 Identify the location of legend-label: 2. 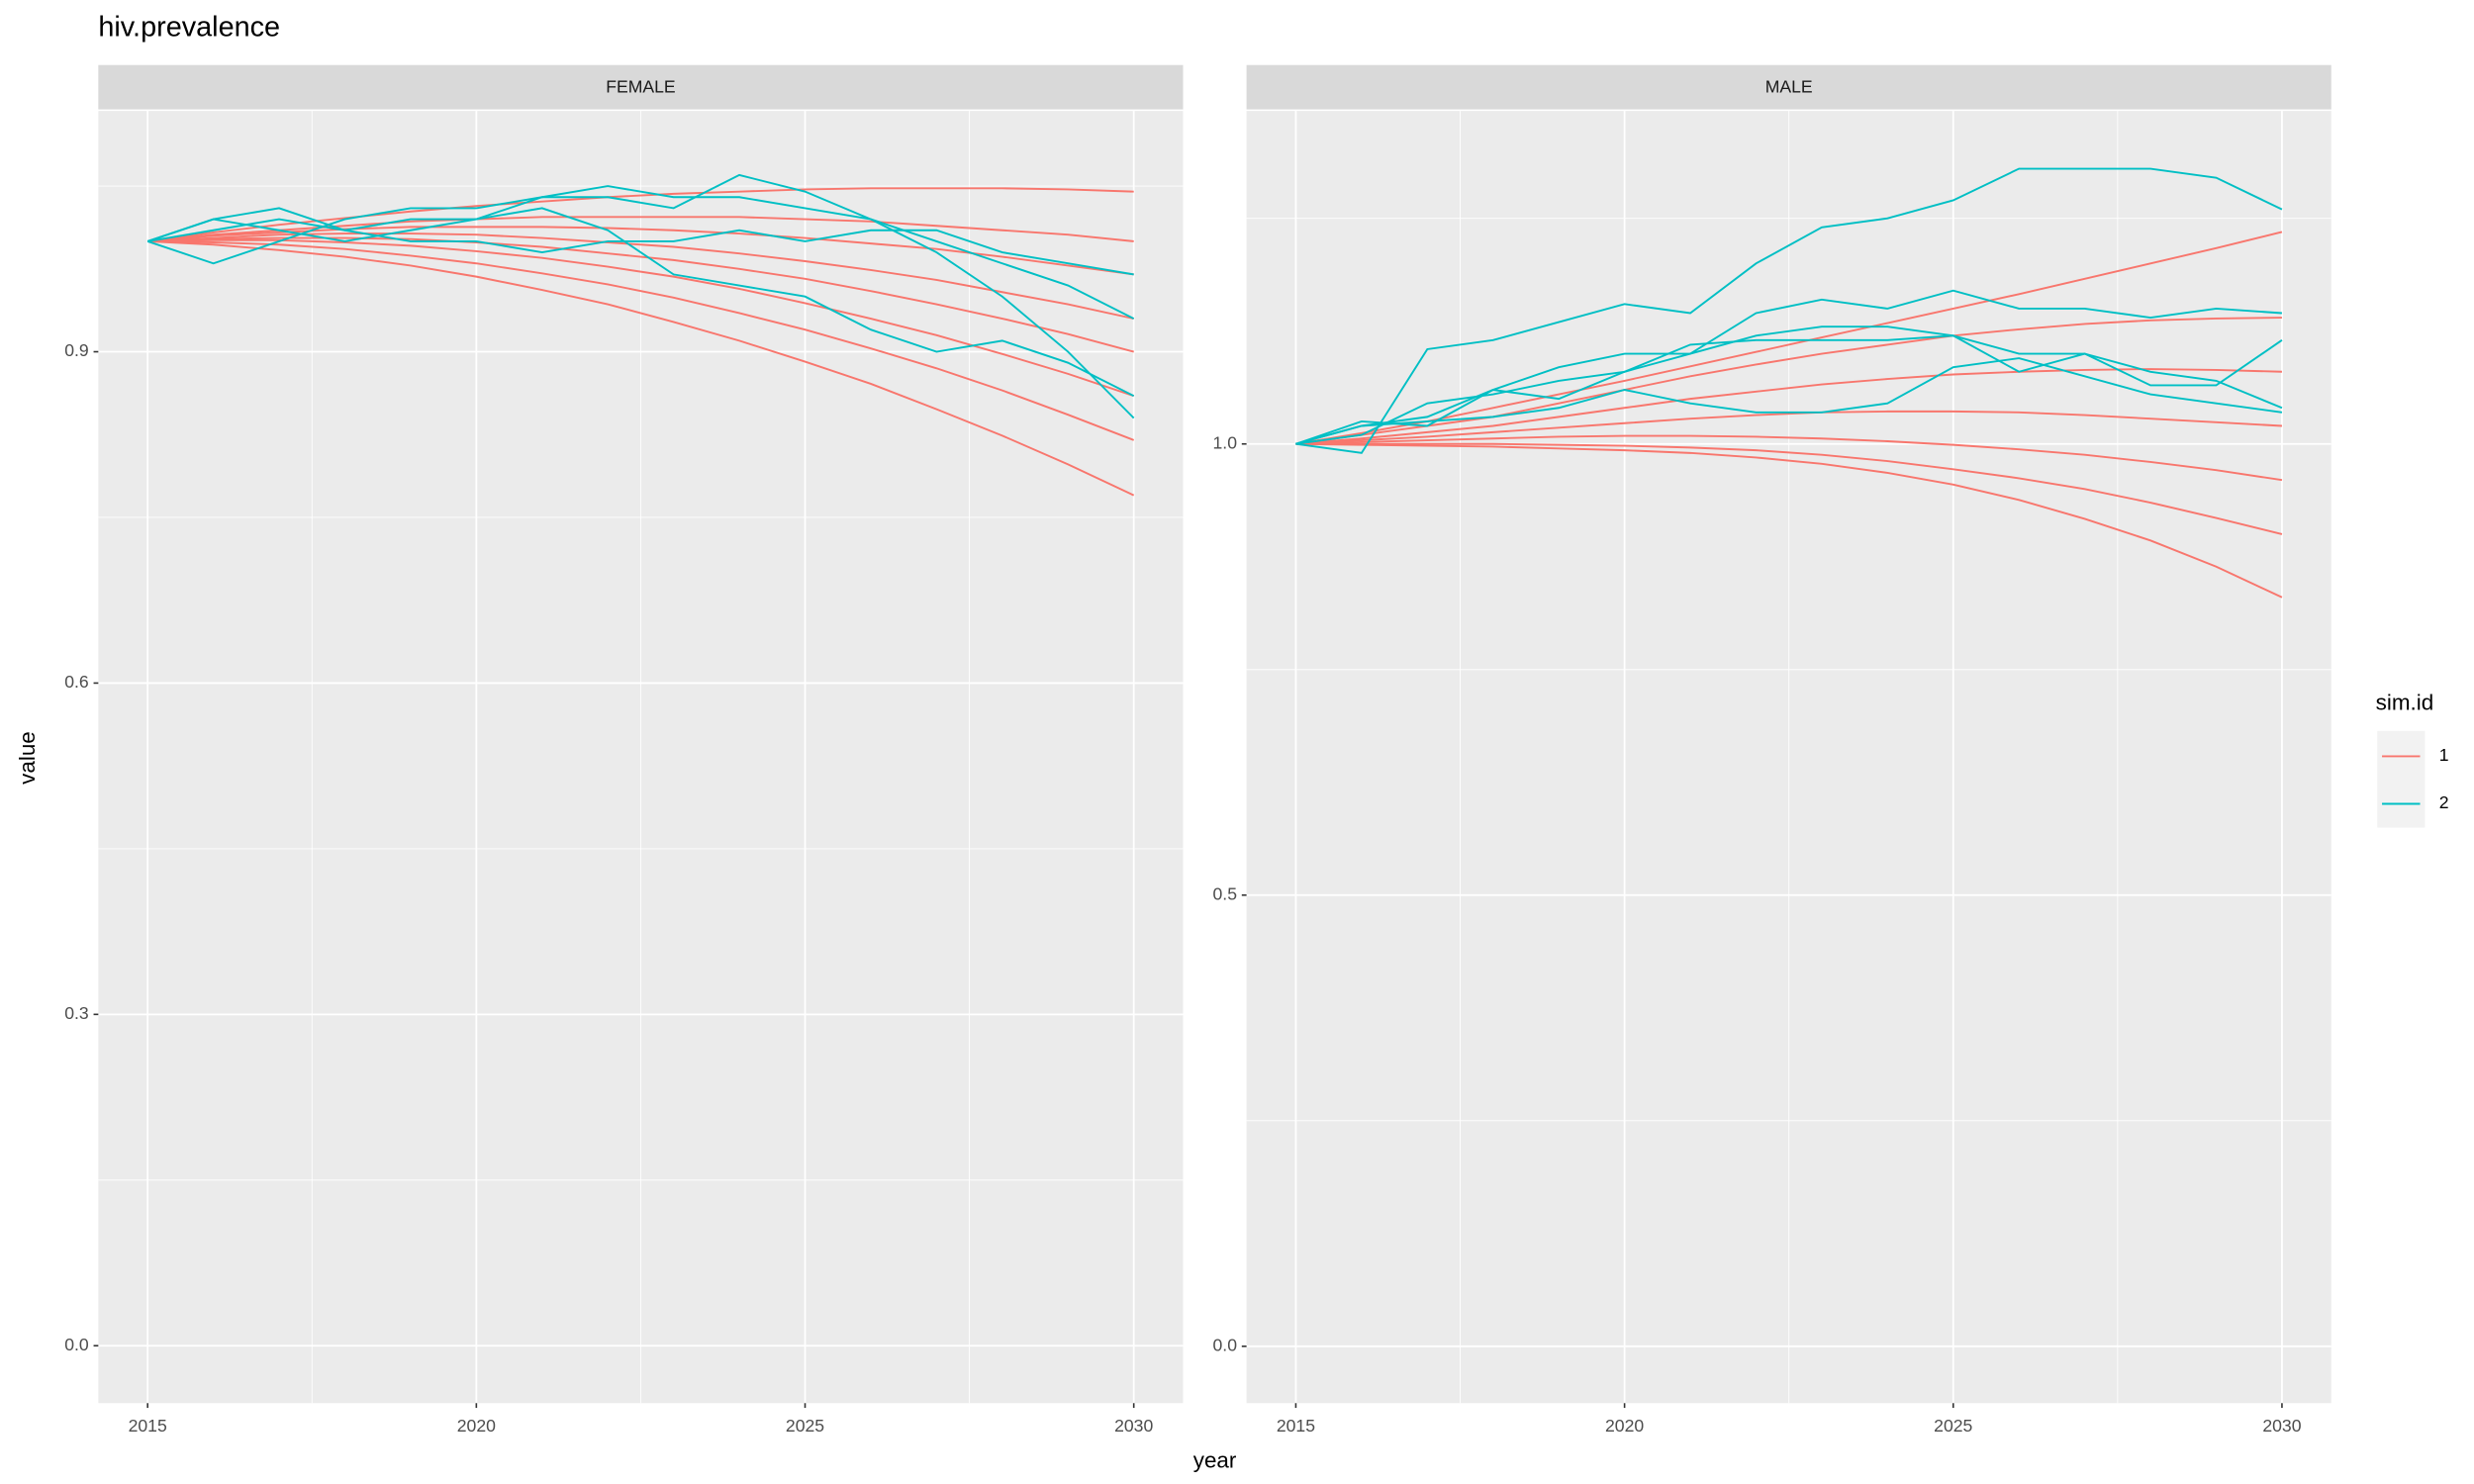
(2444, 802).